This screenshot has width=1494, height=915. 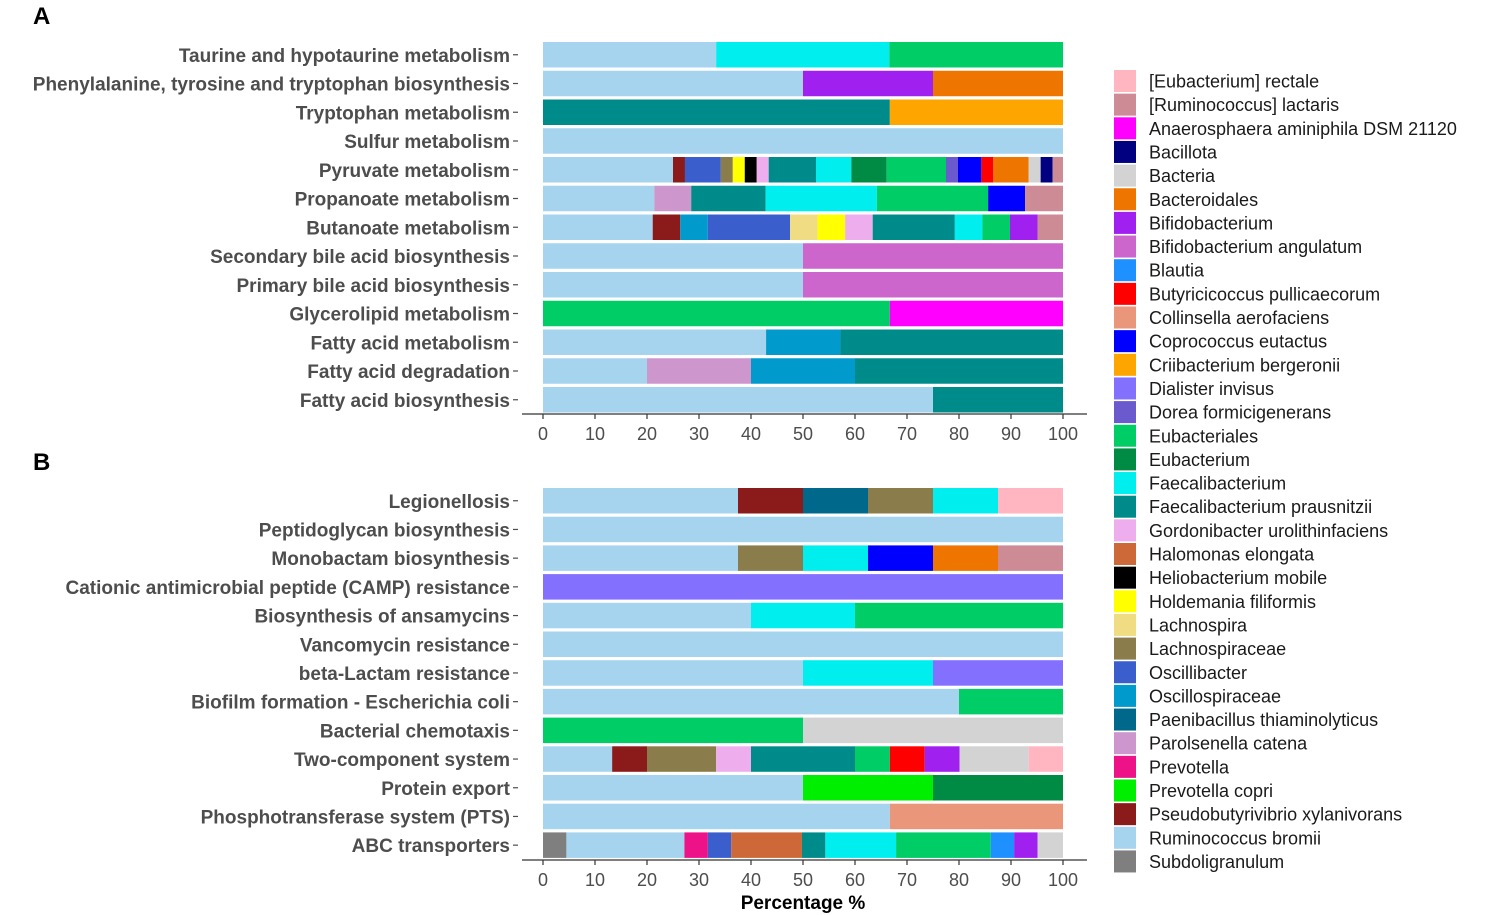 What do you see at coordinates (751, 434) in the screenshot?
I see `x-tick-label: 40` at bounding box center [751, 434].